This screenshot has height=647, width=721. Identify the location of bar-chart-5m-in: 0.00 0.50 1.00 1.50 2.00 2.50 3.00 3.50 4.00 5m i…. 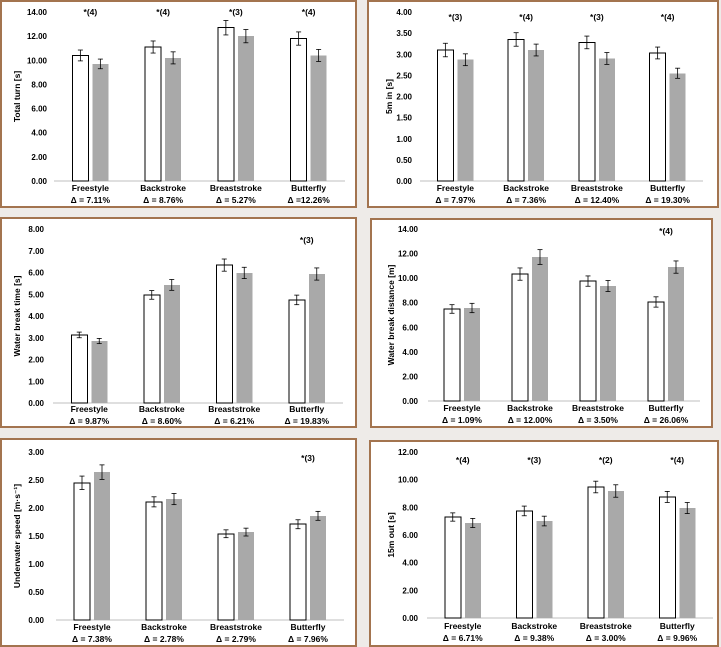
(543, 106).